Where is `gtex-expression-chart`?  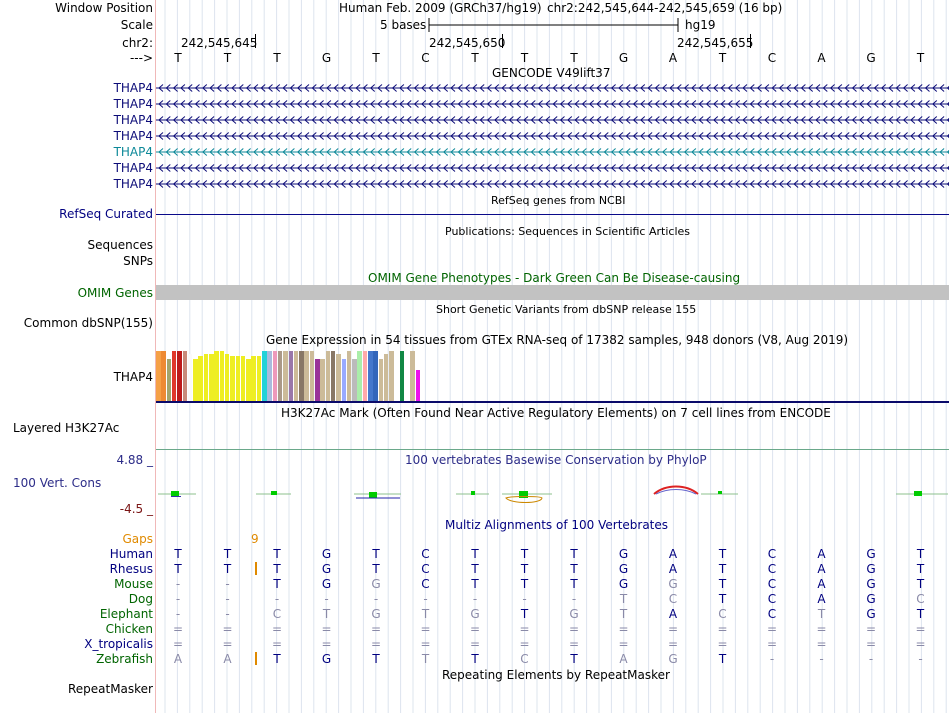 gtex-expression-chart is located at coordinates (551, 375).